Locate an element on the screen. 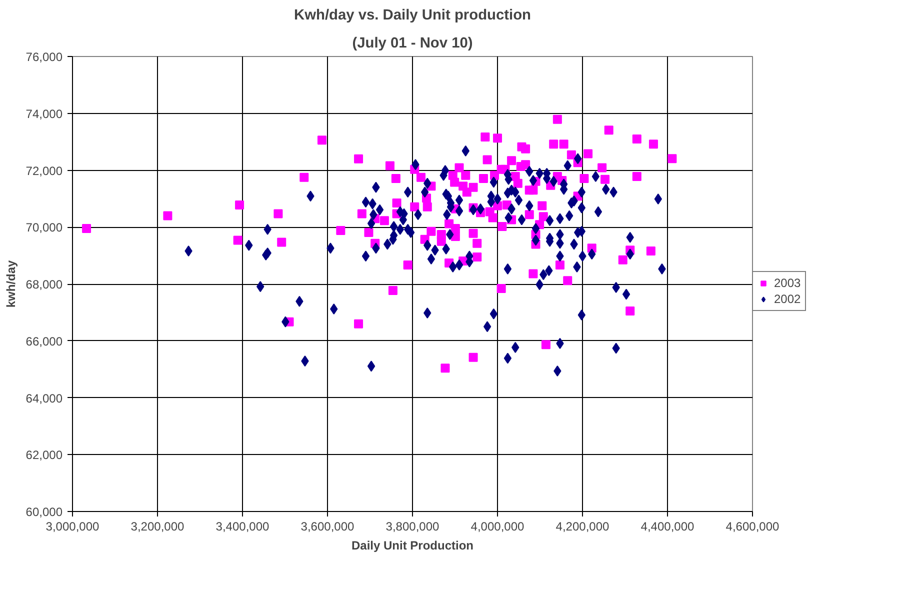 The width and height of the screenshot is (905, 601). y-tick-label: 72,000 is located at coordinates (44, 171).